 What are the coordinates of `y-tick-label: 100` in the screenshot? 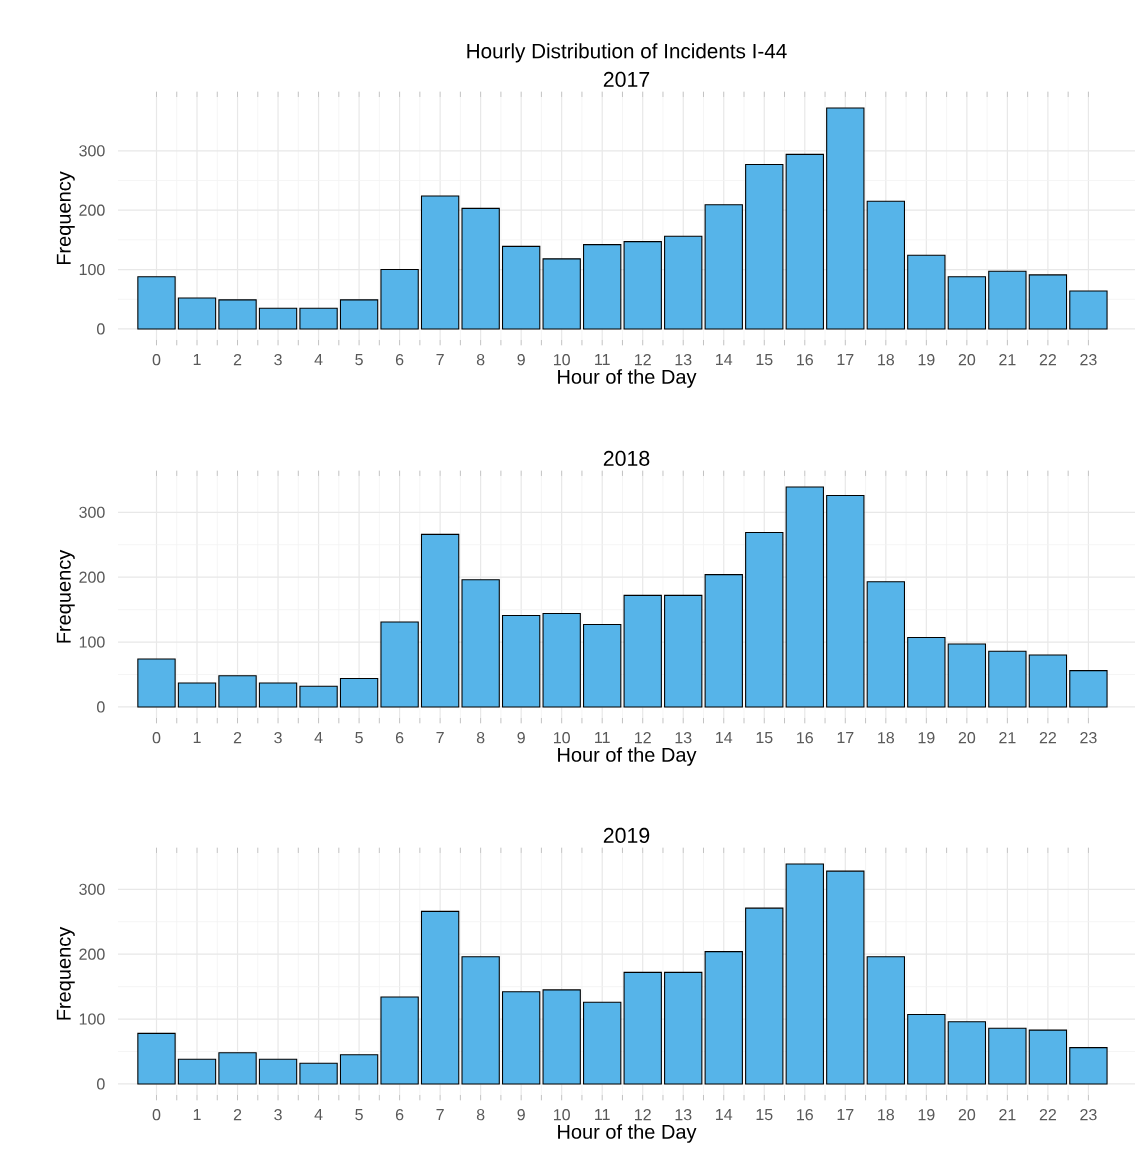 It's located at (92, 642).